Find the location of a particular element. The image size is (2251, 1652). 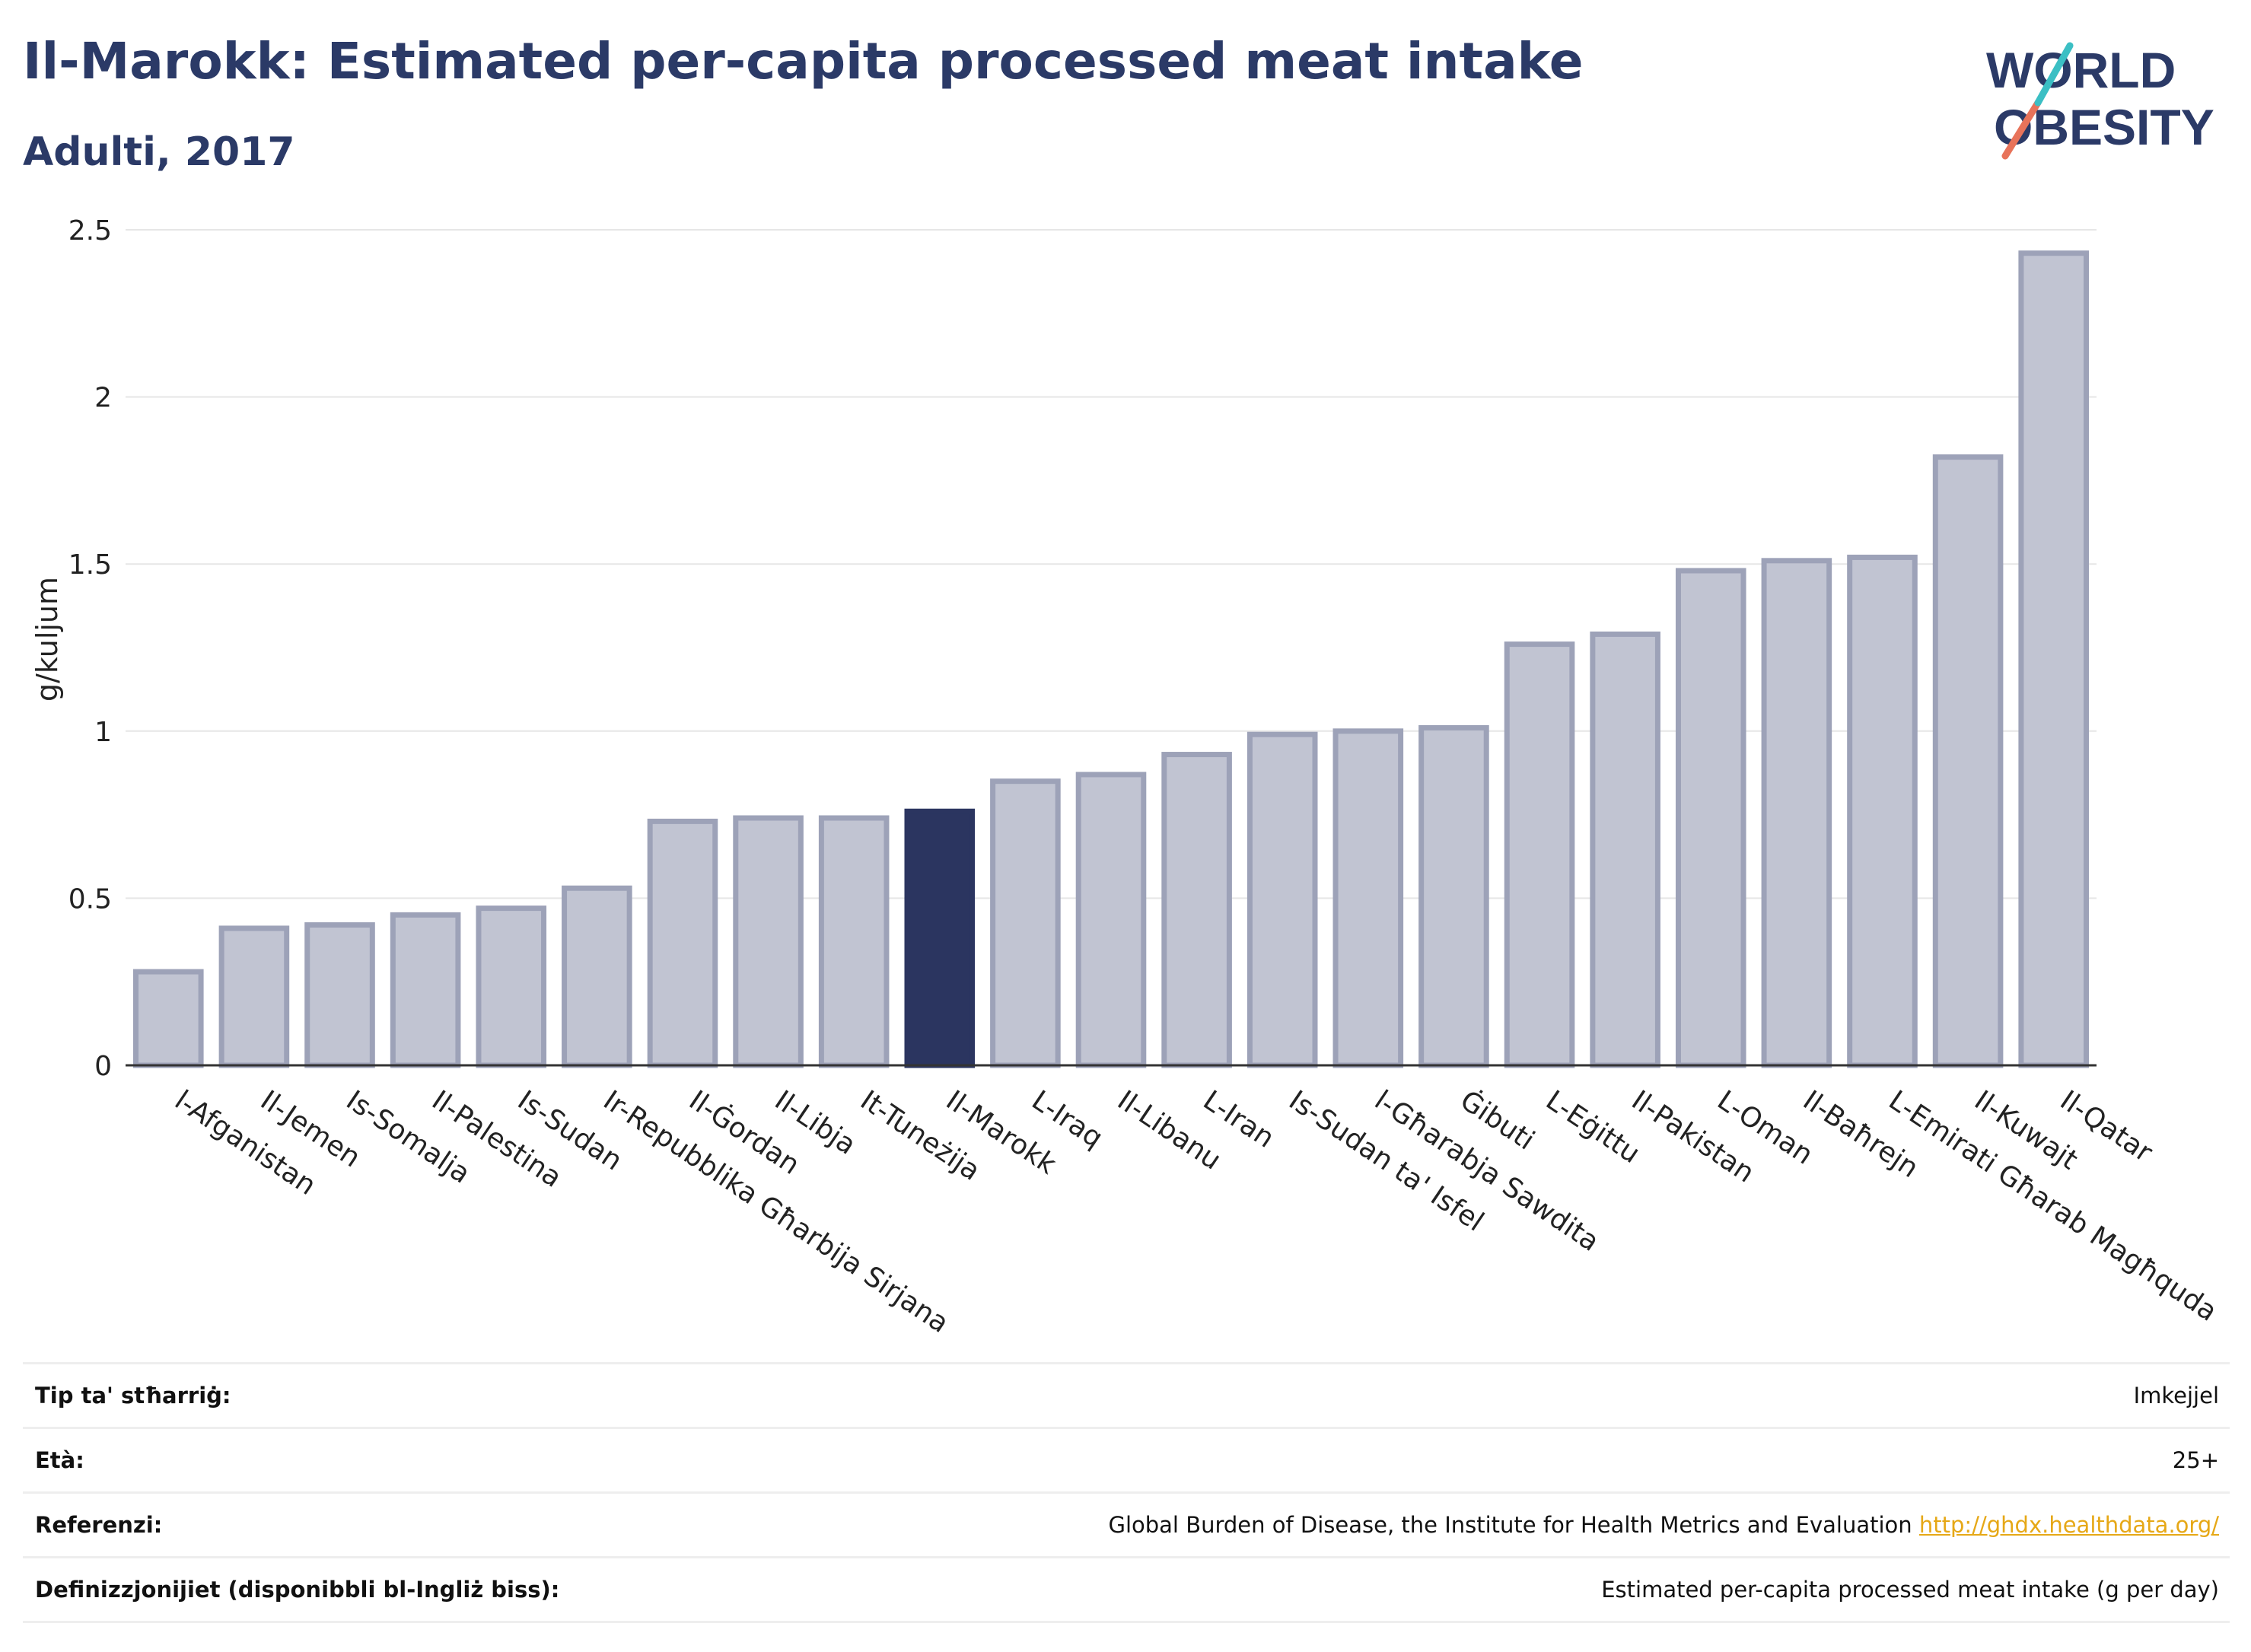

y-tick-label: 2 is located at coordinates (103, 398).